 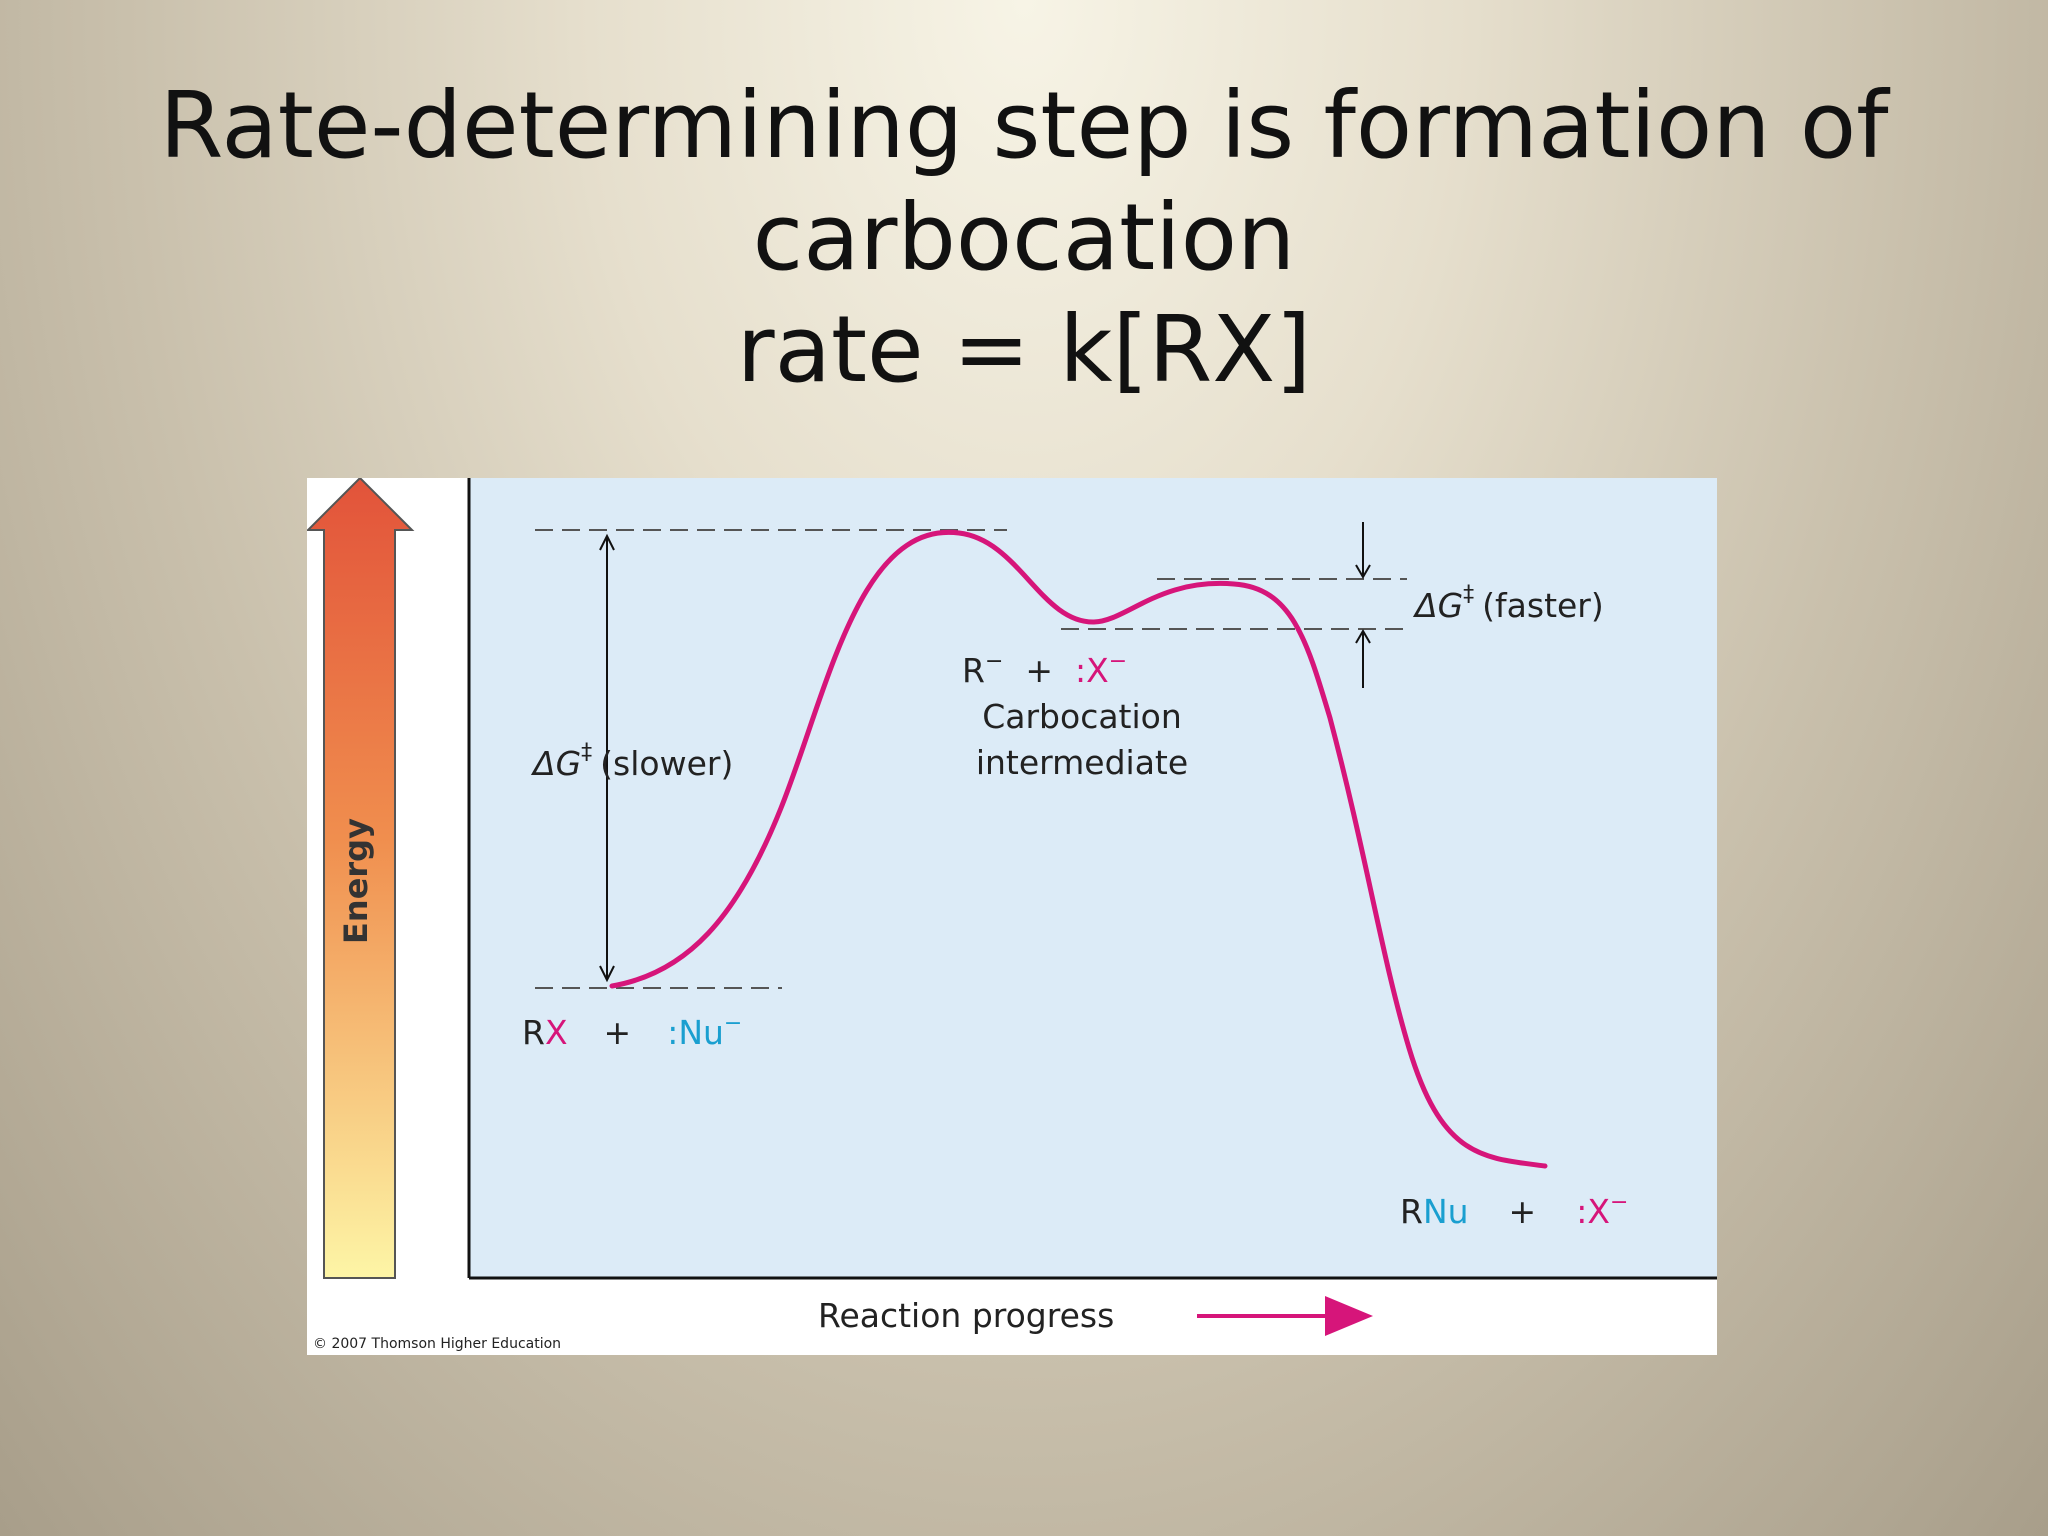 What do you see at coordinates (1082, 716) in the screenshot?
I see `intermediate-label-line-1: Carbocation` at bounding box center [1082, 716].